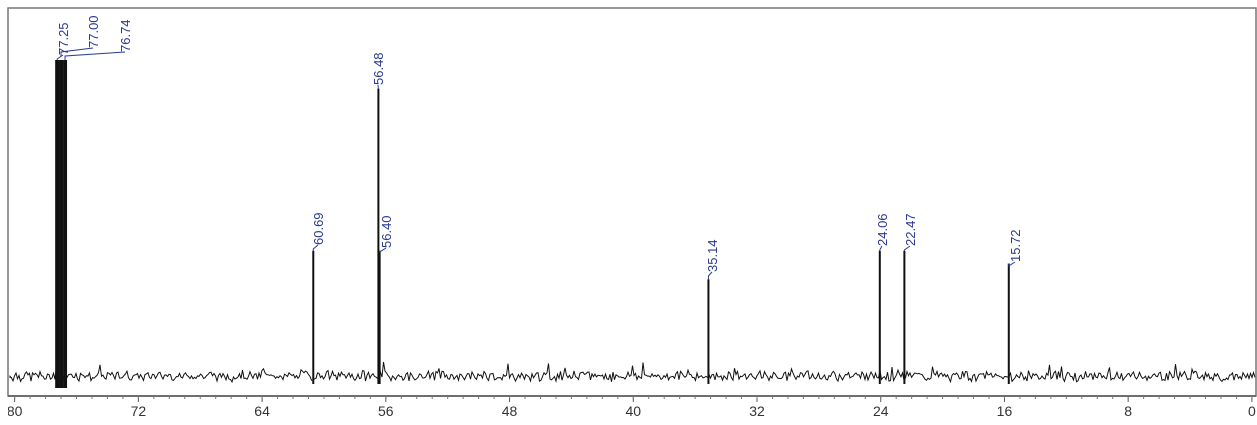 The image size is (1257, 425). Describe the element at coordinates (1252, 411) in the screenshot. I see `x-tick-label: 0` at that location.